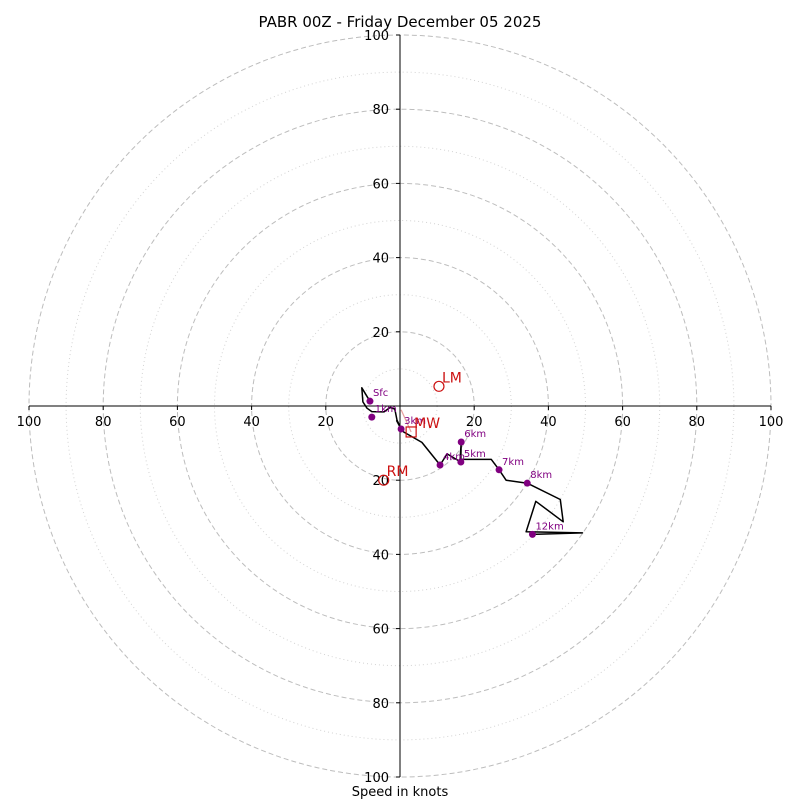 The height and width of the screenshot is (800, 800). I want to click on height-marker-label: 7km, so click(513, 462).